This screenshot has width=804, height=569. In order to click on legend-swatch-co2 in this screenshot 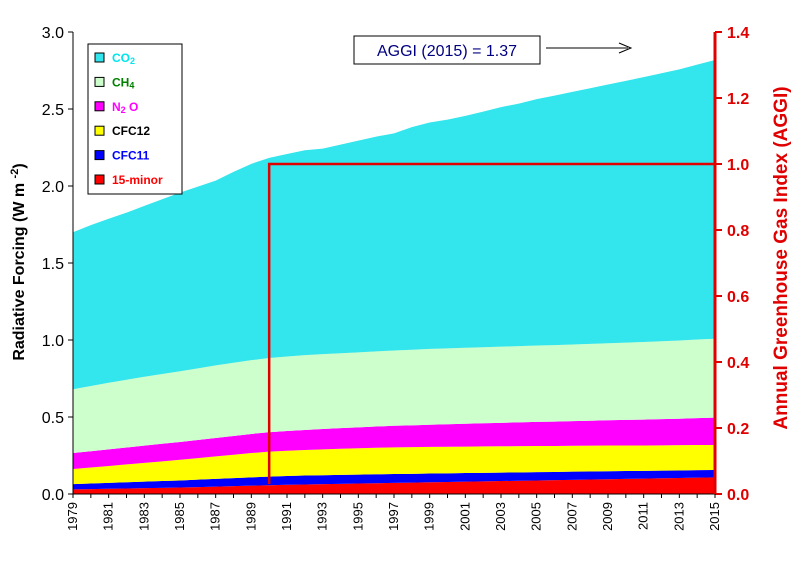, I will do `click(99, 57)`.